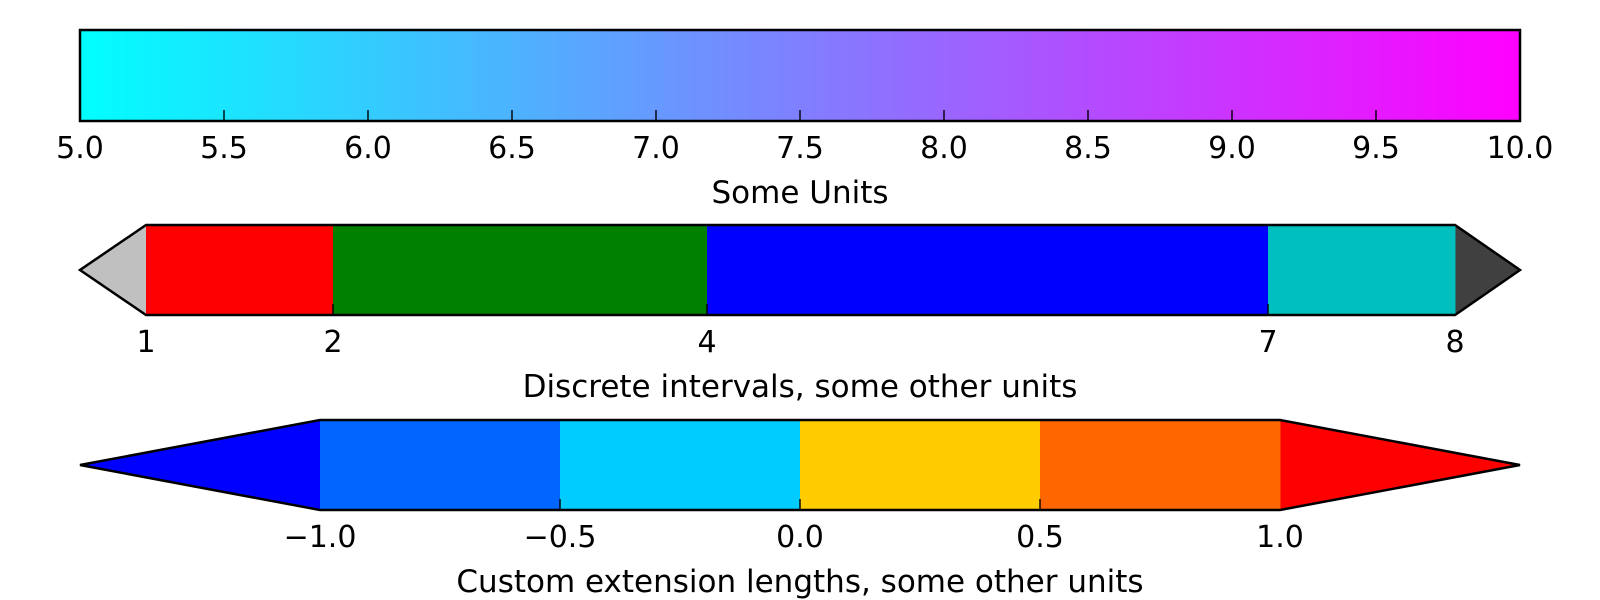 The width and height of the screenshot is (1600, 600). I want to click on tick-label: 2, so click(332, 342).